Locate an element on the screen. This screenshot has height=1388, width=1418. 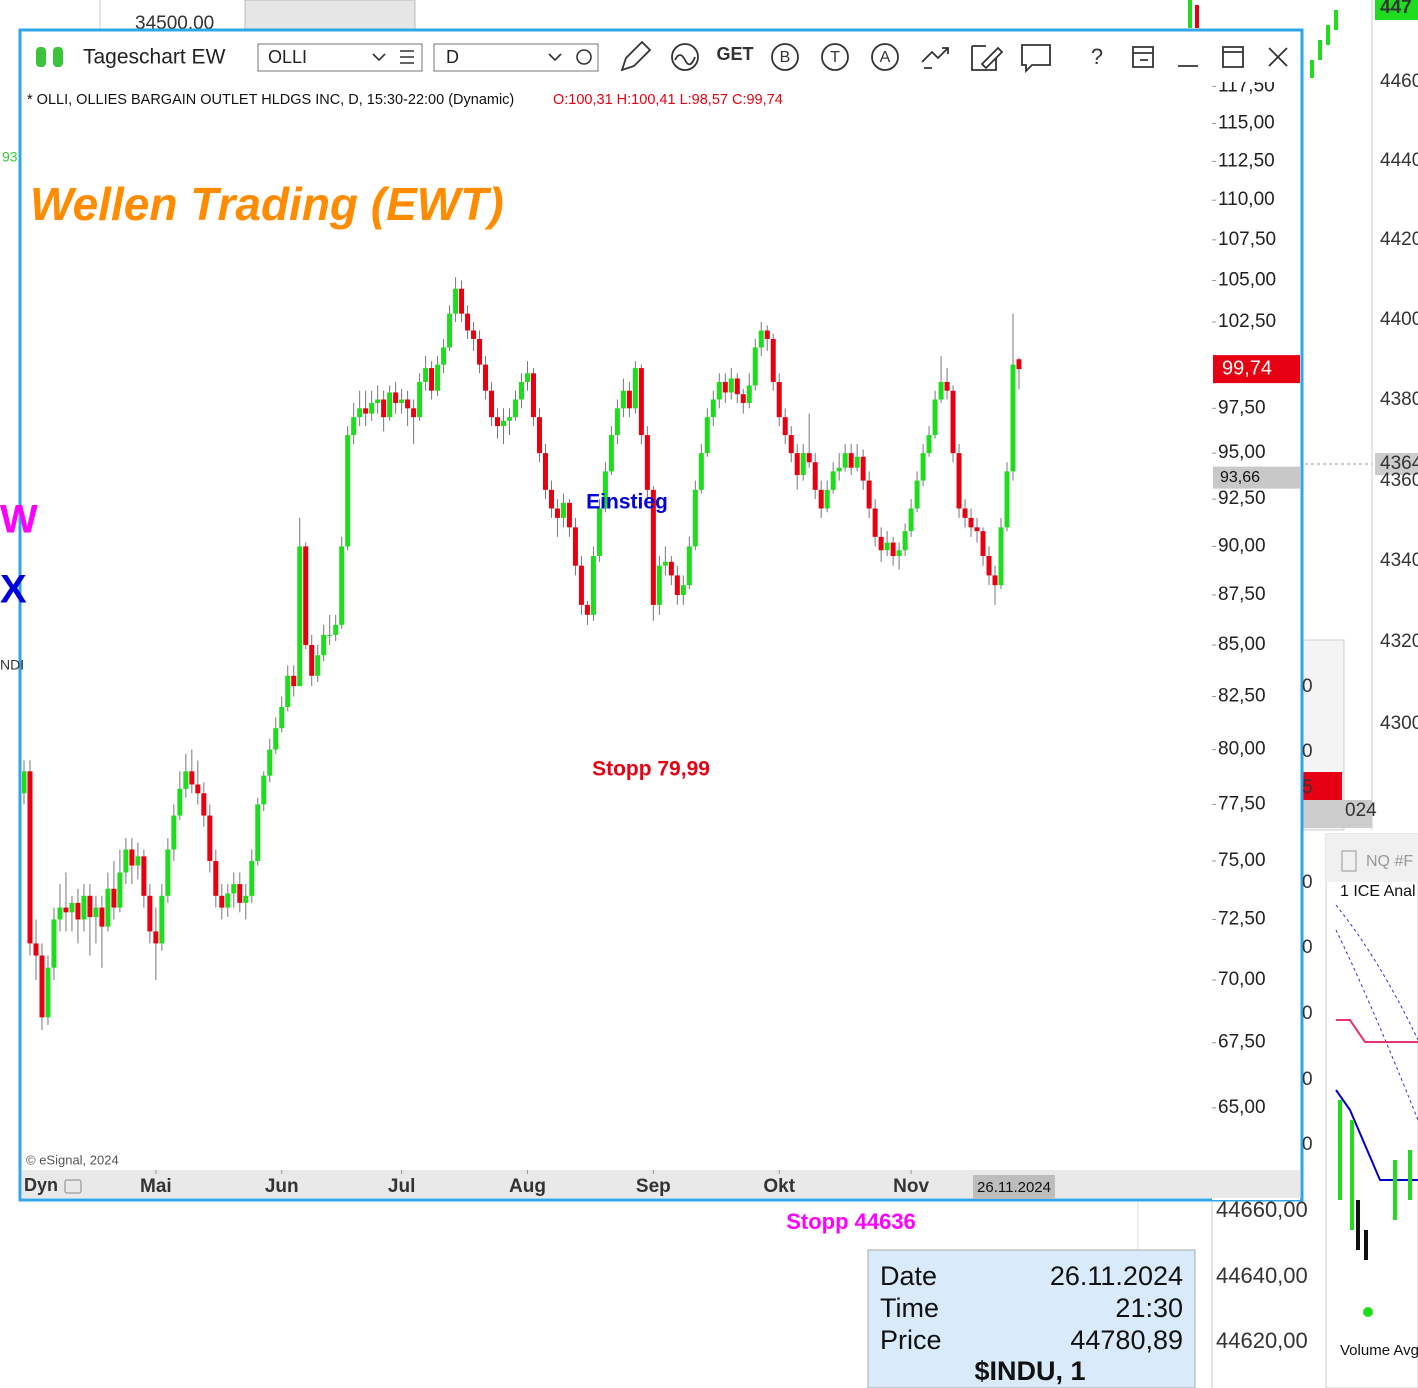
wave-tool is located at coordinates (685, 57).